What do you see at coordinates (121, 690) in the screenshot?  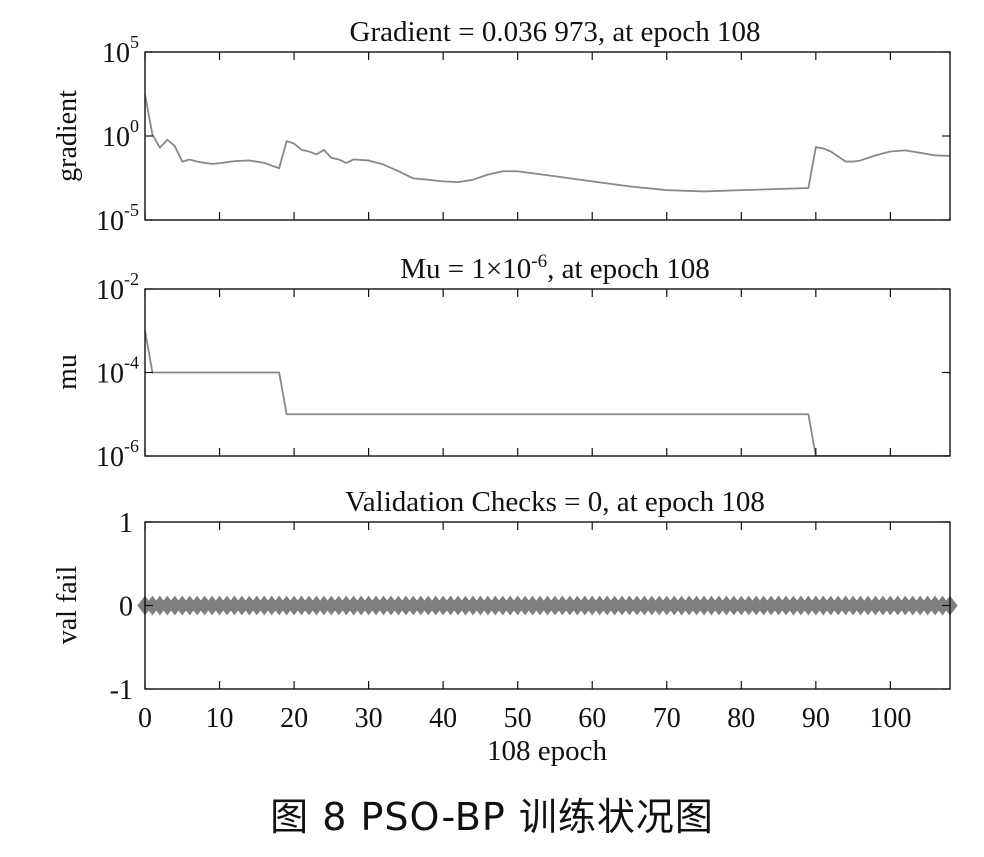 I see `y-tick-label: -1` at bounding box center [121, 690].